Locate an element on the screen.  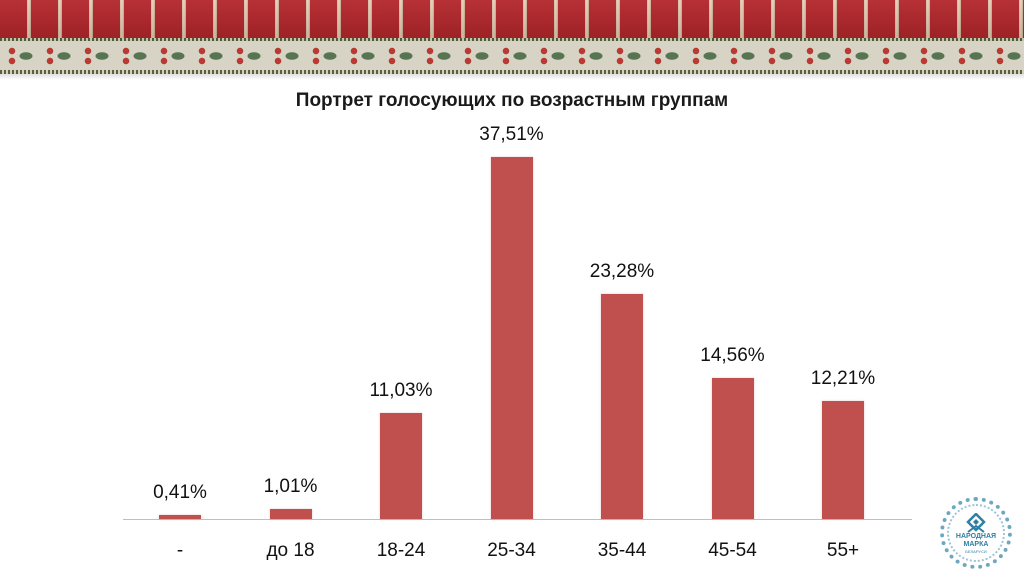
category-label: - is located at coordinates (180, 550).